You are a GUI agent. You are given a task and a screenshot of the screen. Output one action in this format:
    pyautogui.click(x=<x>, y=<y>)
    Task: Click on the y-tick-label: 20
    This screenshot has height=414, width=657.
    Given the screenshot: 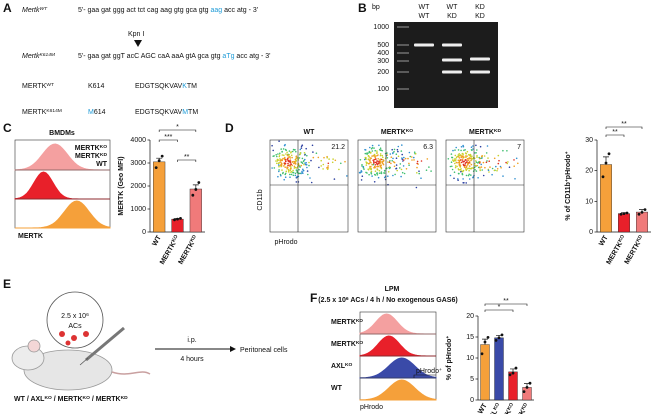 What is the action you would take?
    pyautogui.click(x=470, y=316)
    